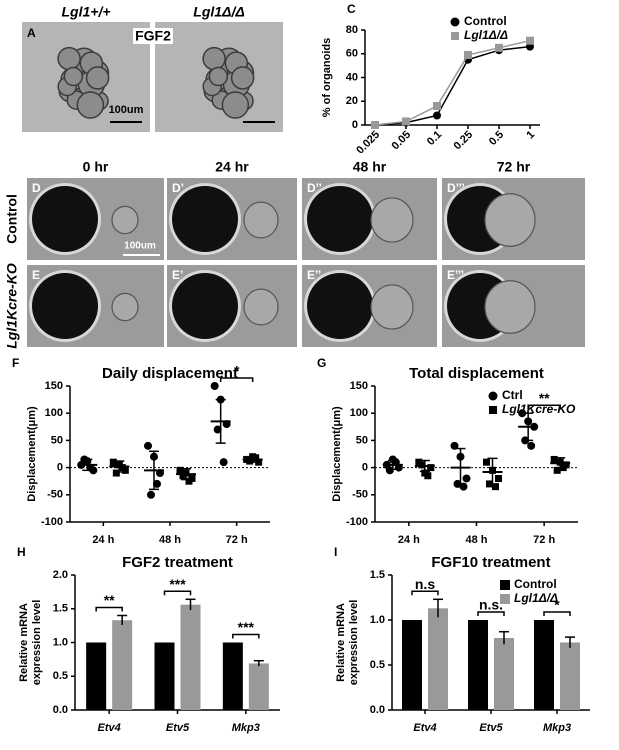 The height and width of the screenshot is (750, 619). Describe the element at coordinates (237, 371) in the screenshot. I see `significance-label: *` at that location.